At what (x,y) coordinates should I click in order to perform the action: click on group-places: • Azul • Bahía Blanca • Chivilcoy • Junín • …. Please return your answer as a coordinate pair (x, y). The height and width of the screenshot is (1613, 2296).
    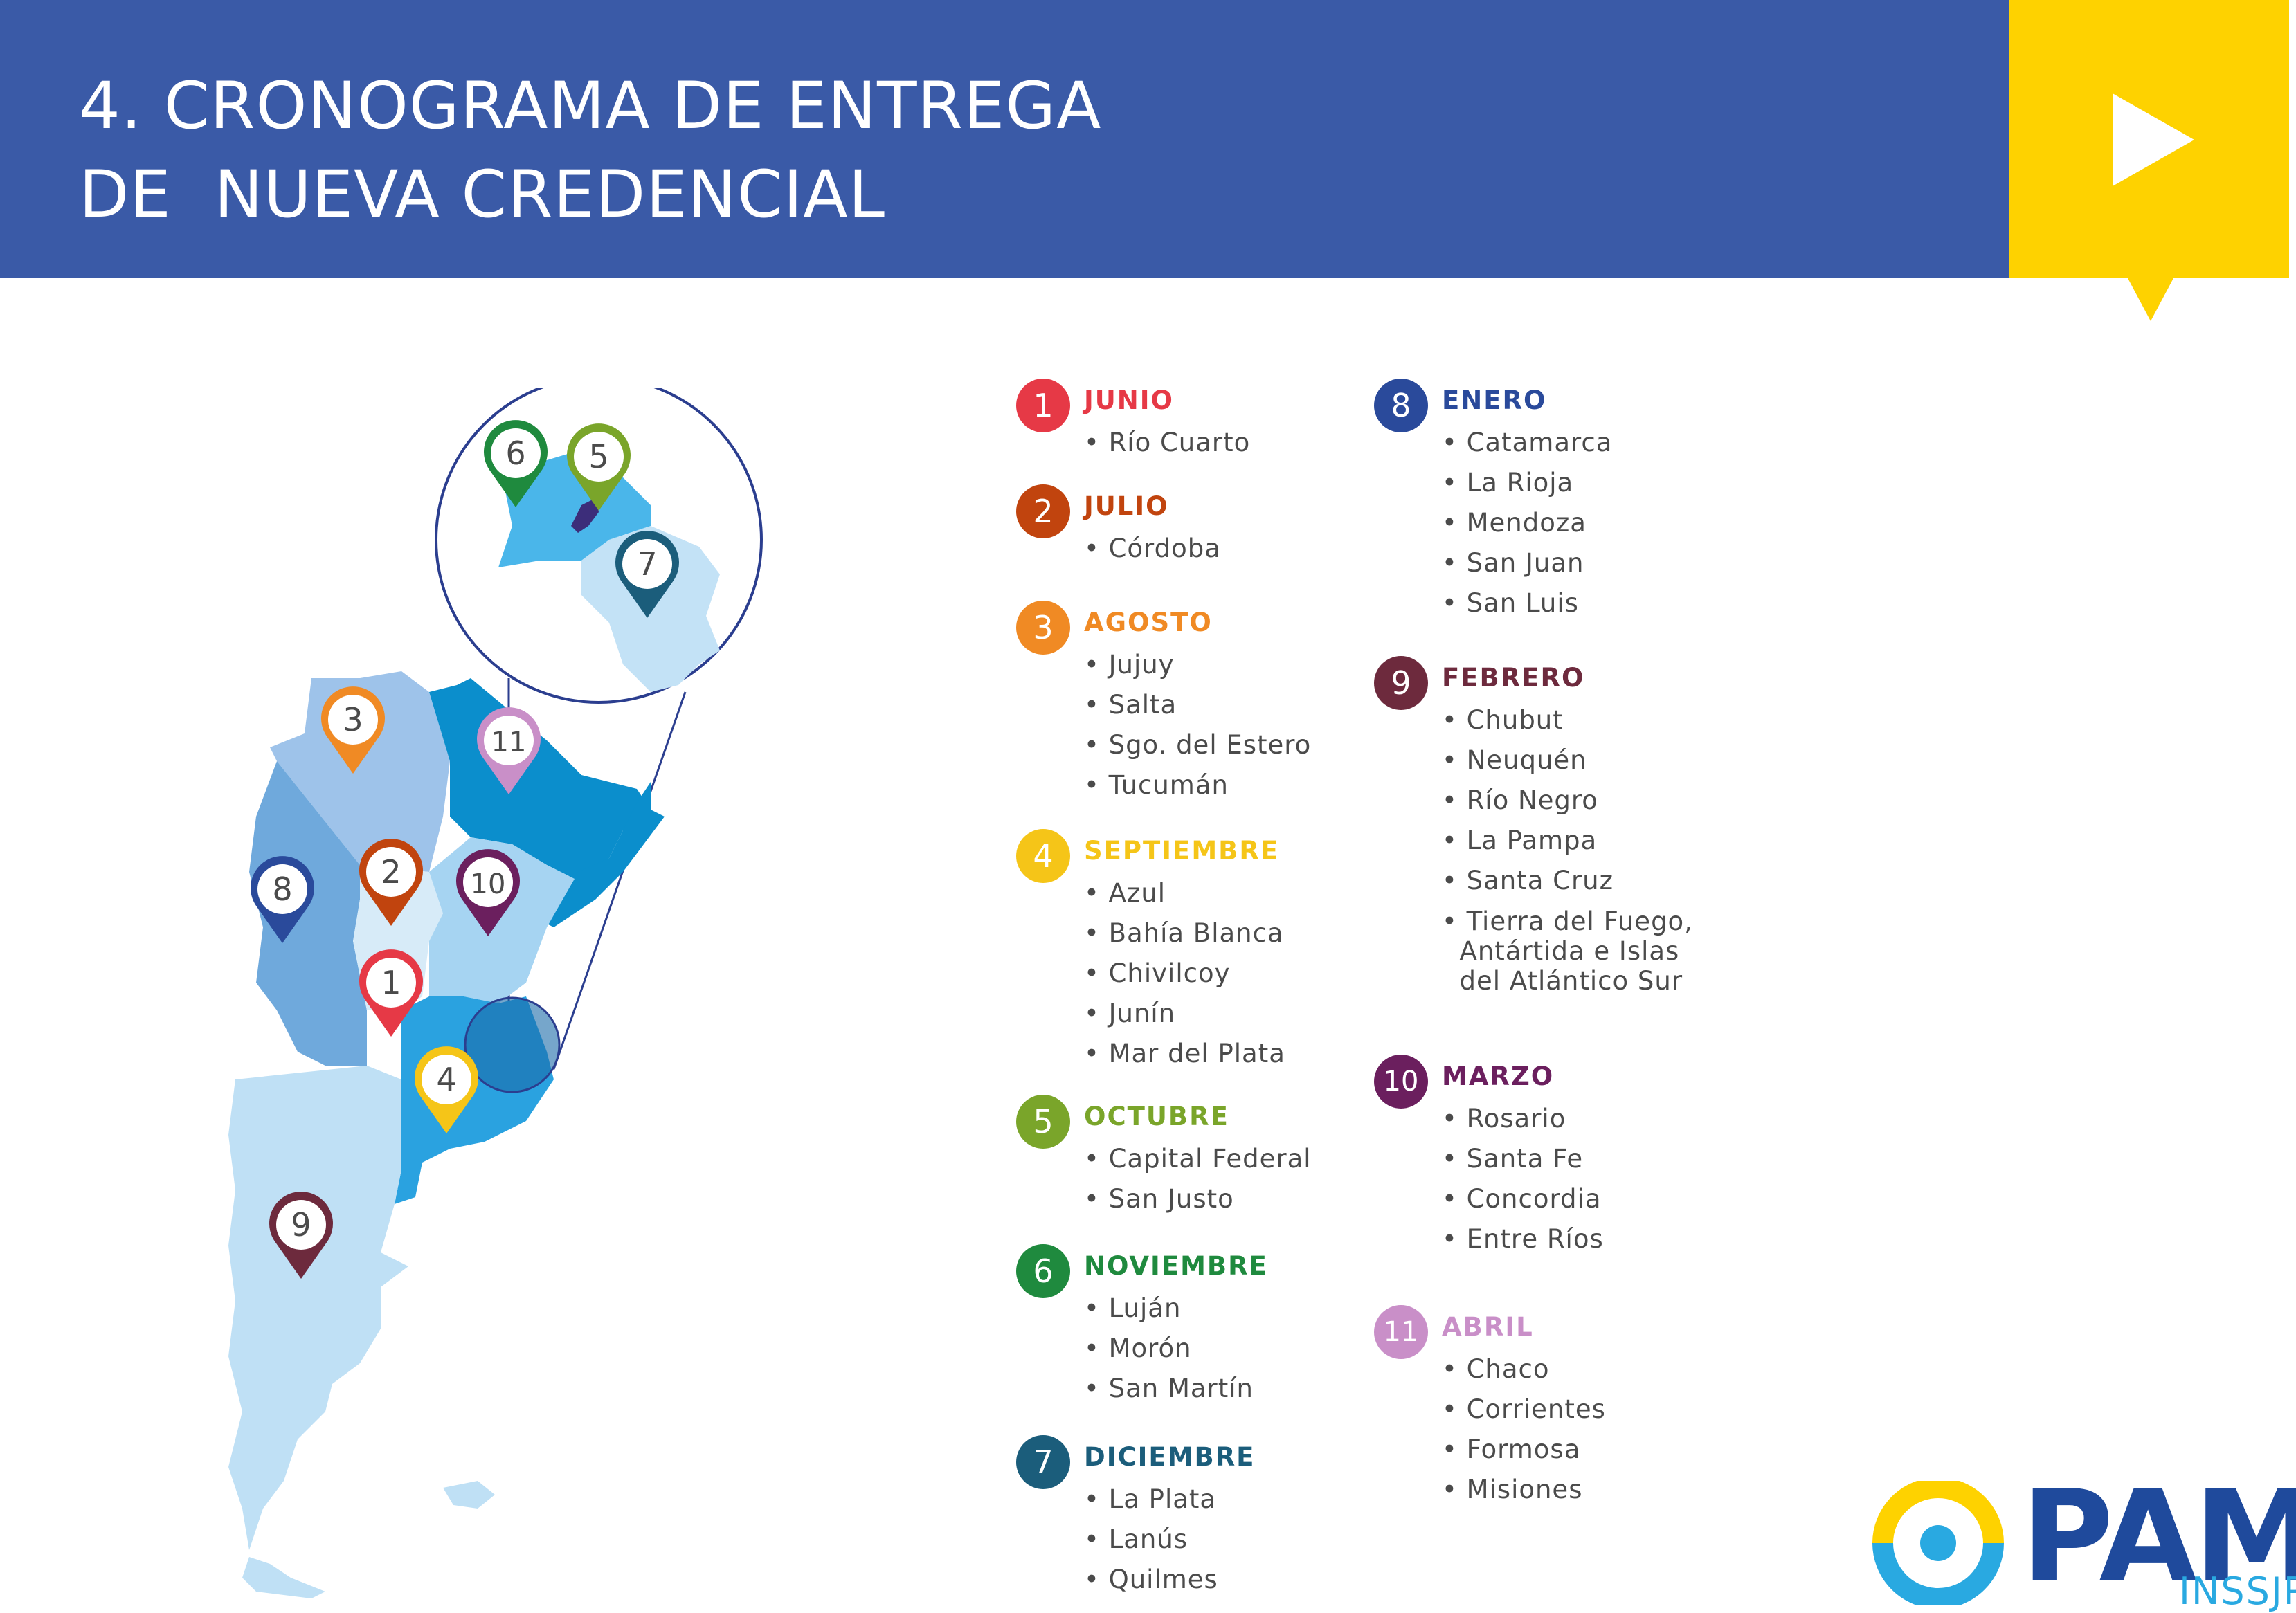
    Looking at the image, I should click on (1185, 973).